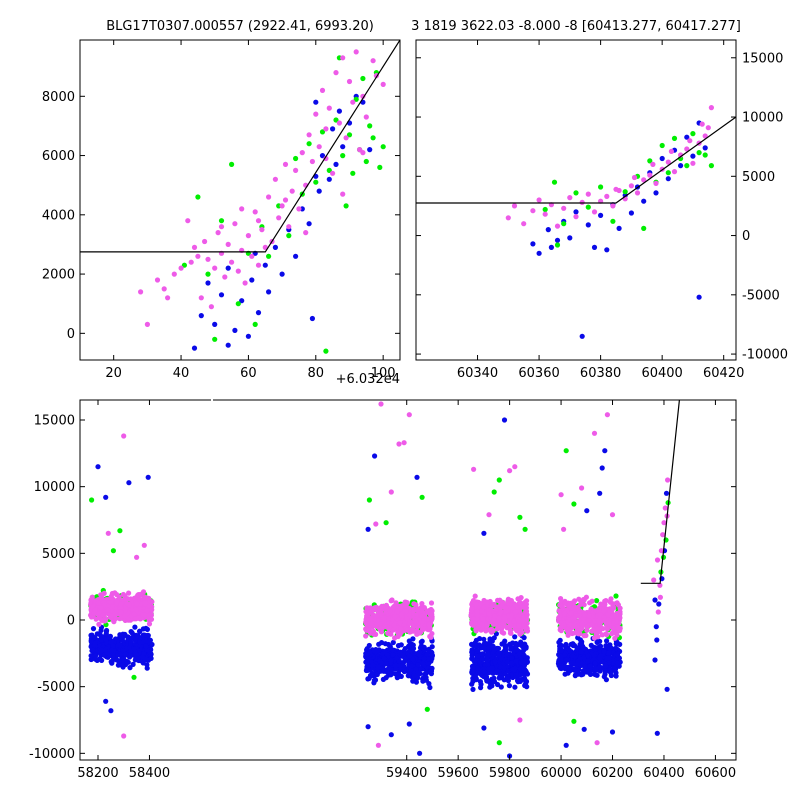  What do you see at coordinates (113, 373) in the screenshot?
I see `x-tick-label: 20` at bounding box center [113, 373].